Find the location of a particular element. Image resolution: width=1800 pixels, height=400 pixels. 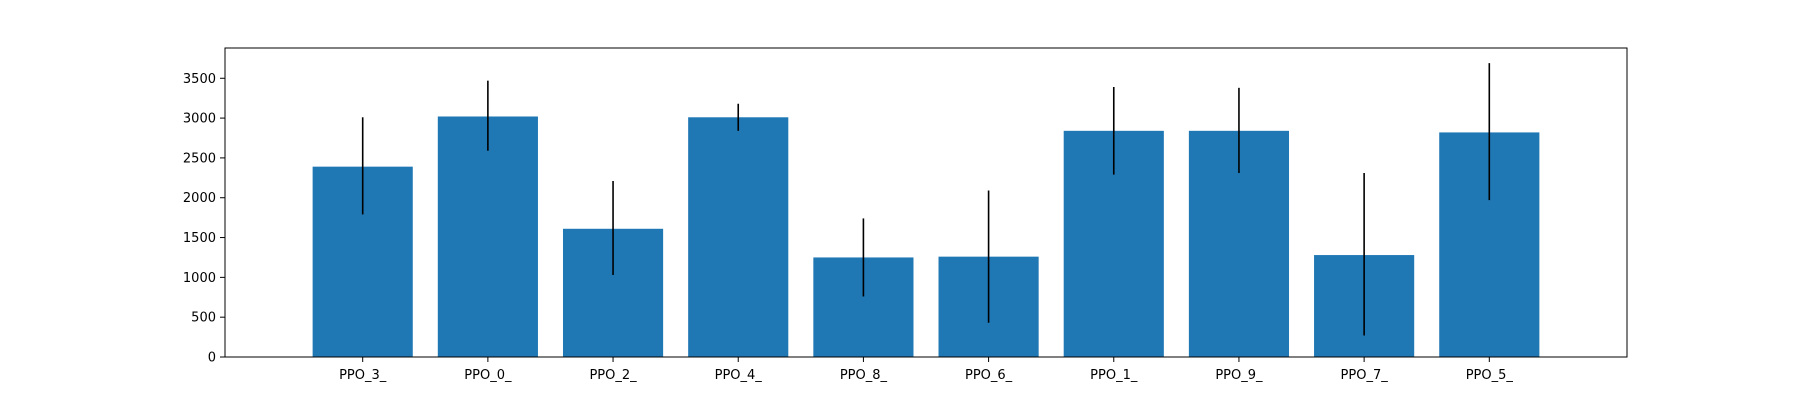

x-tick-label: PPO_9_ is located at coordinates (1239, 375).